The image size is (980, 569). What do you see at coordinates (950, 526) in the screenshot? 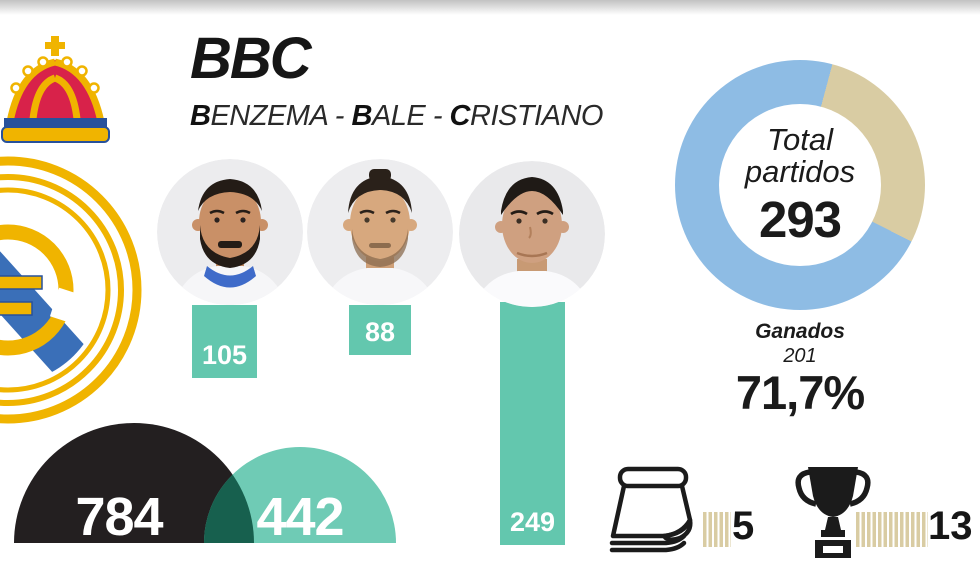
I see `trophy-count: 13` at bounding box center [950, 526].